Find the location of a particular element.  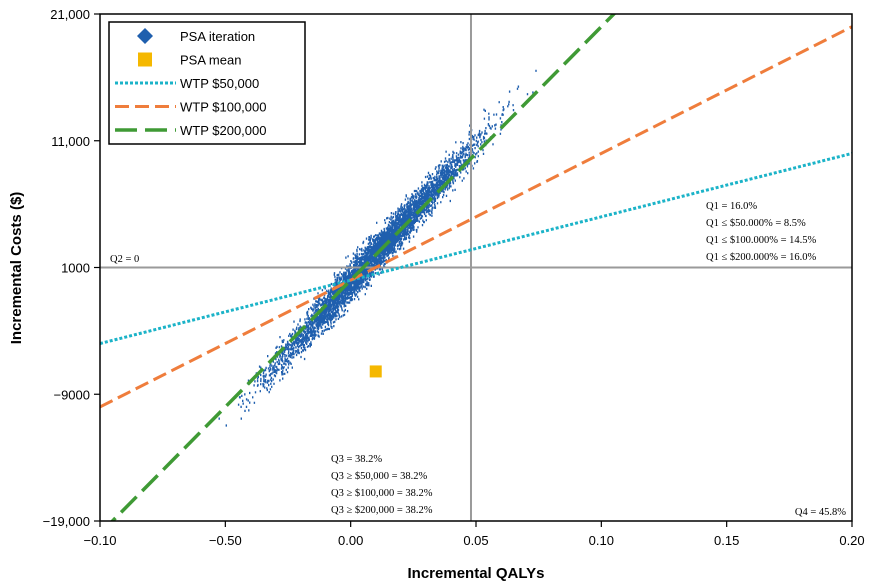

x-tick-label: 0.20 is located at coordinates (851, 540).